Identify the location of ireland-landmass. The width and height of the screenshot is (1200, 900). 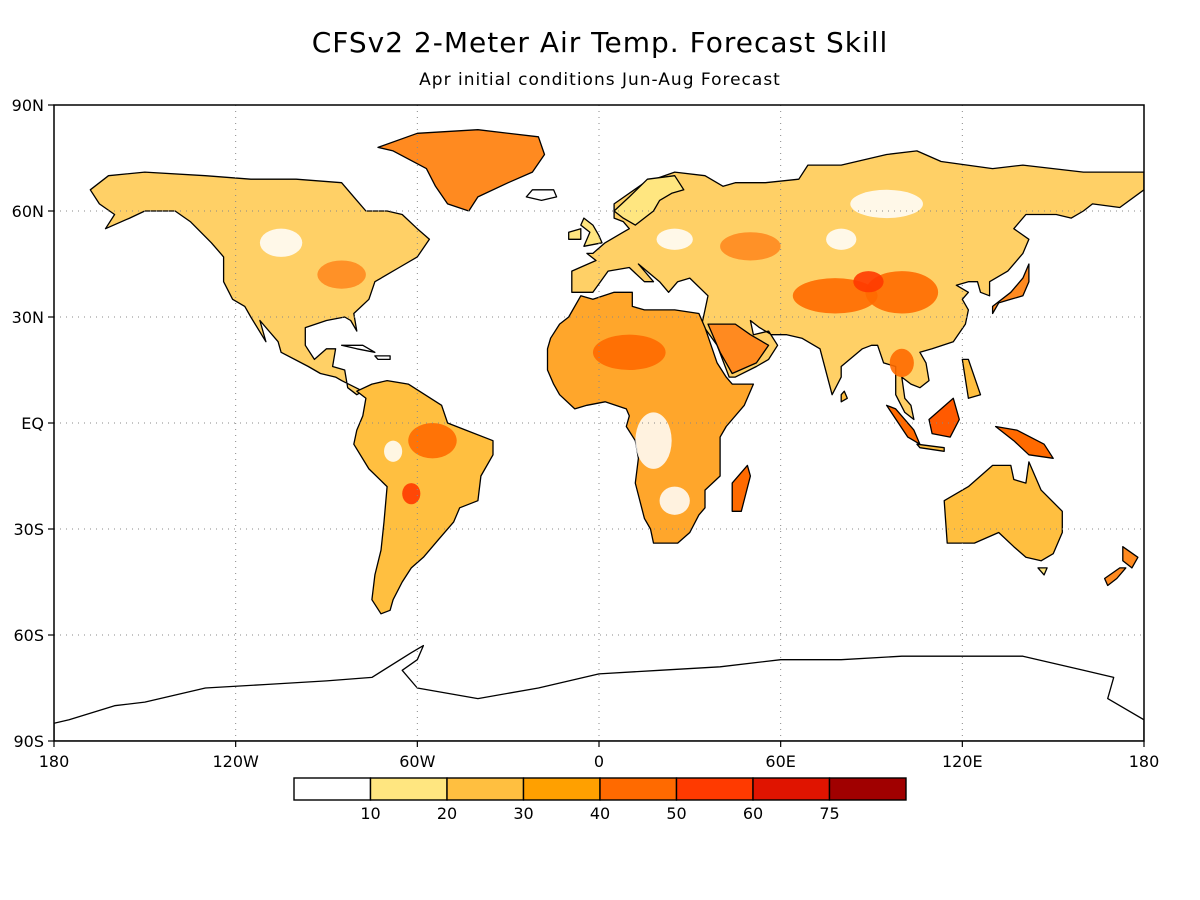
(575, 234).